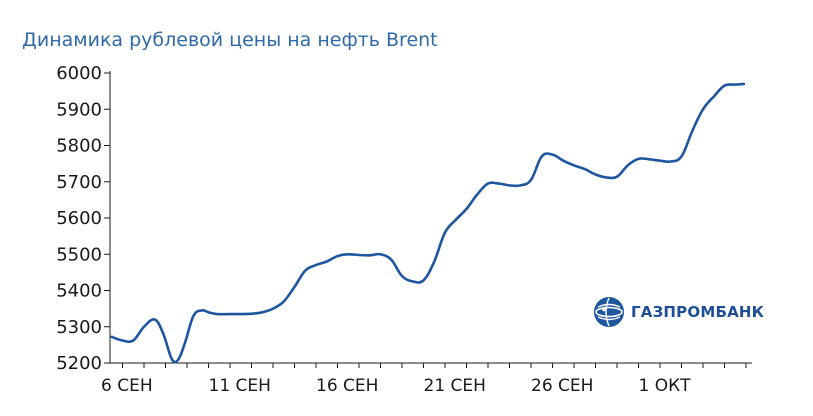 This screenshot has width=813, height=416. I want to click on y-tick-label: 5600, so click(79, 218).